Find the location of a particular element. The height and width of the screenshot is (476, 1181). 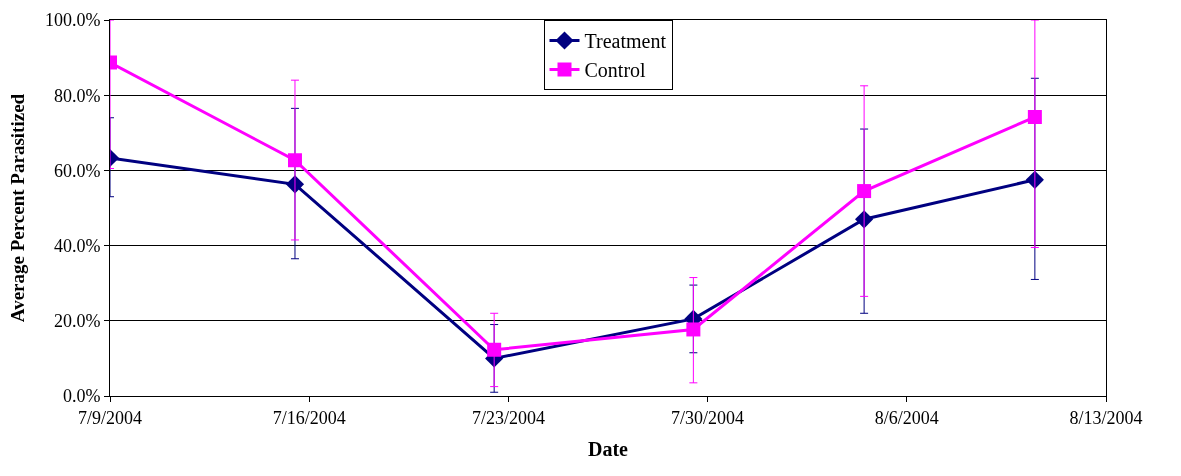

x-tick-label: 8/13/2004 is located at coordinates (1106, 417).